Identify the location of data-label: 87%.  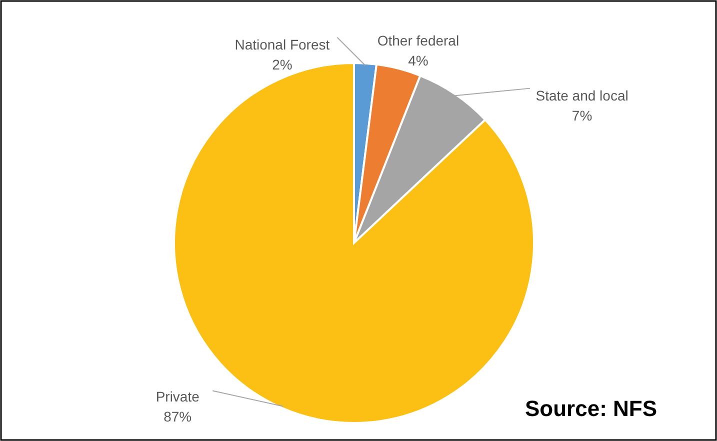
(178, 416).